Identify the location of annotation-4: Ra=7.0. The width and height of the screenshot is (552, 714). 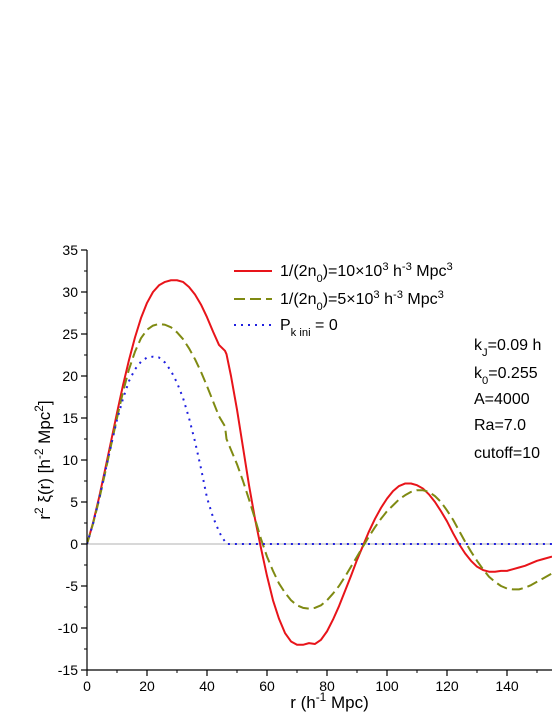
(500, 425).